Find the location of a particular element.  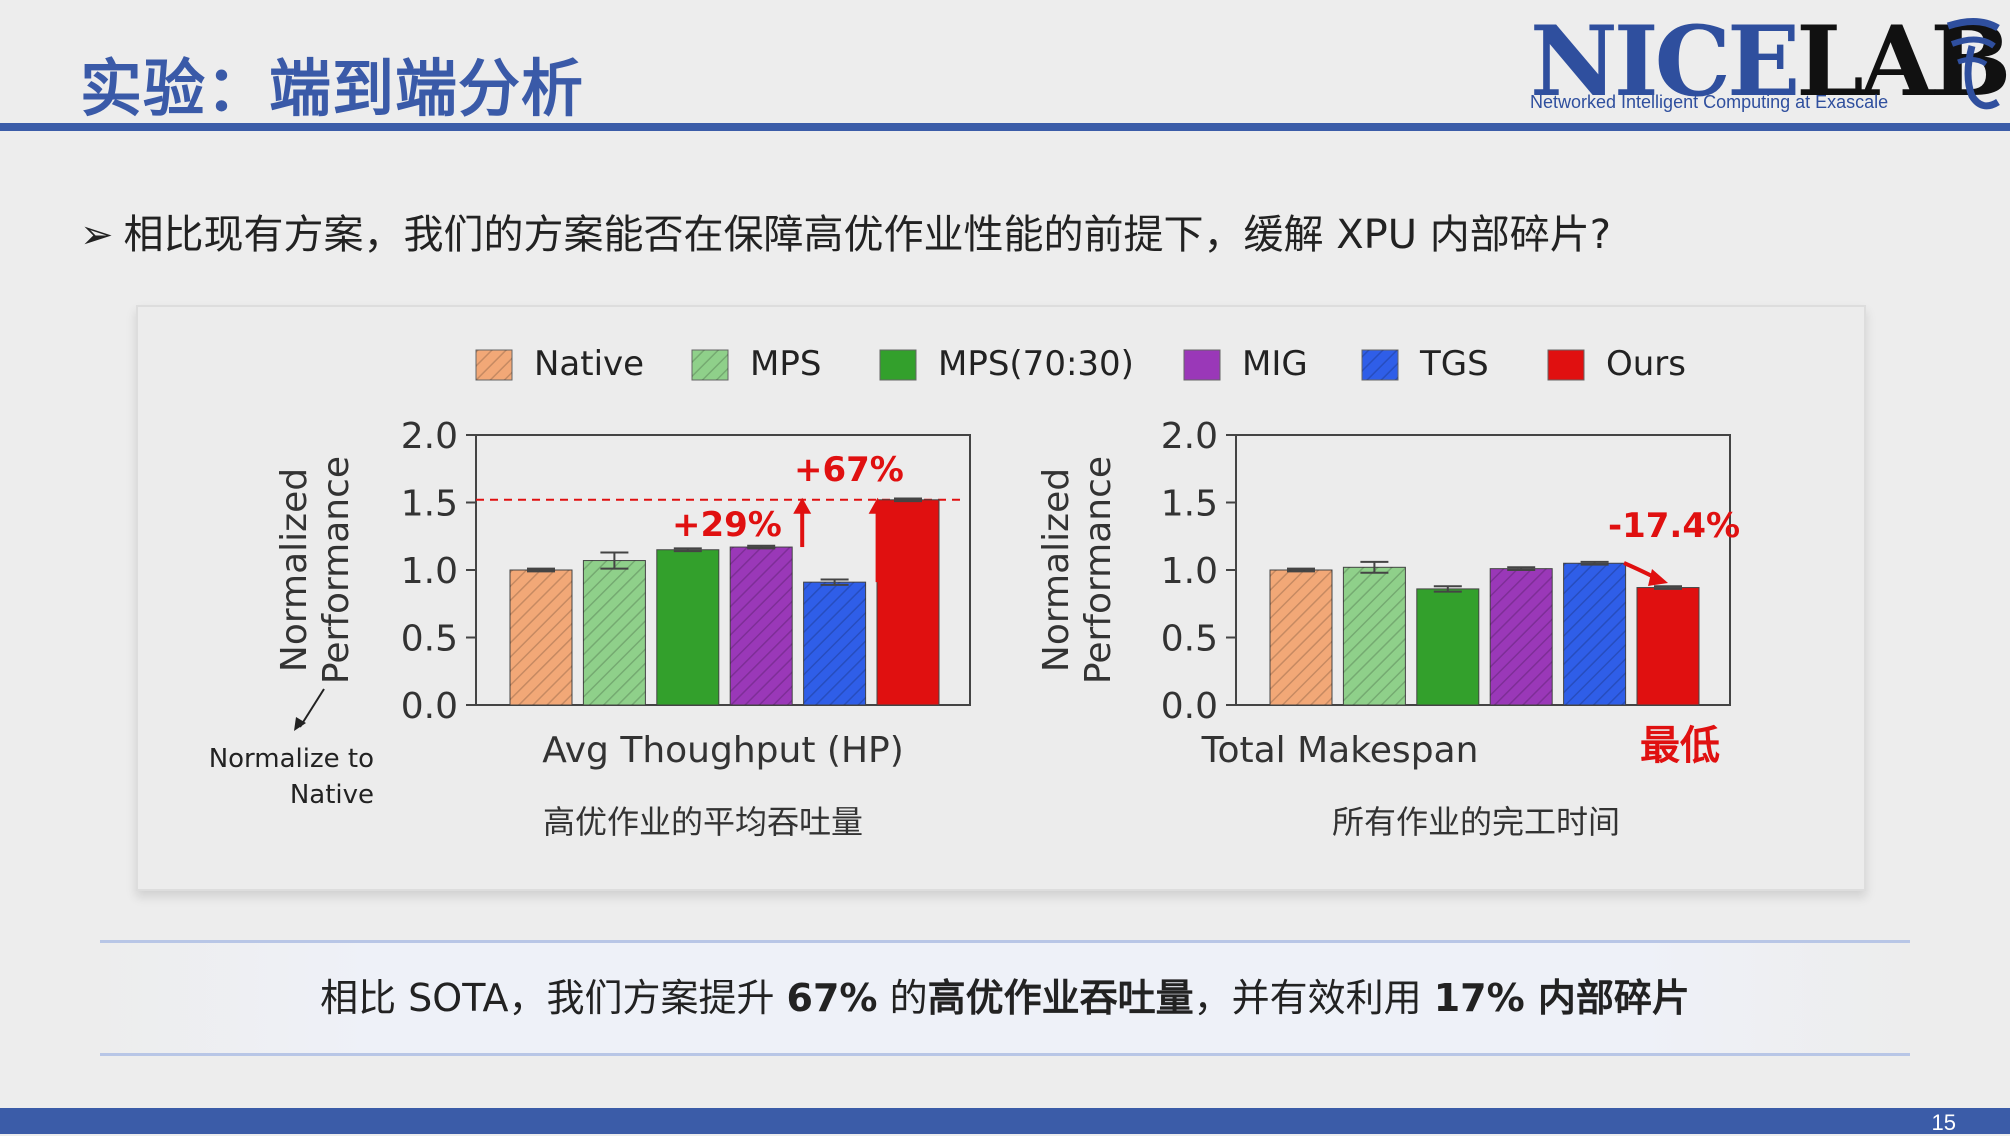

conclusion-part-1: 相比 SOTA，我们方案提升 is located at coordinates (553, 998).